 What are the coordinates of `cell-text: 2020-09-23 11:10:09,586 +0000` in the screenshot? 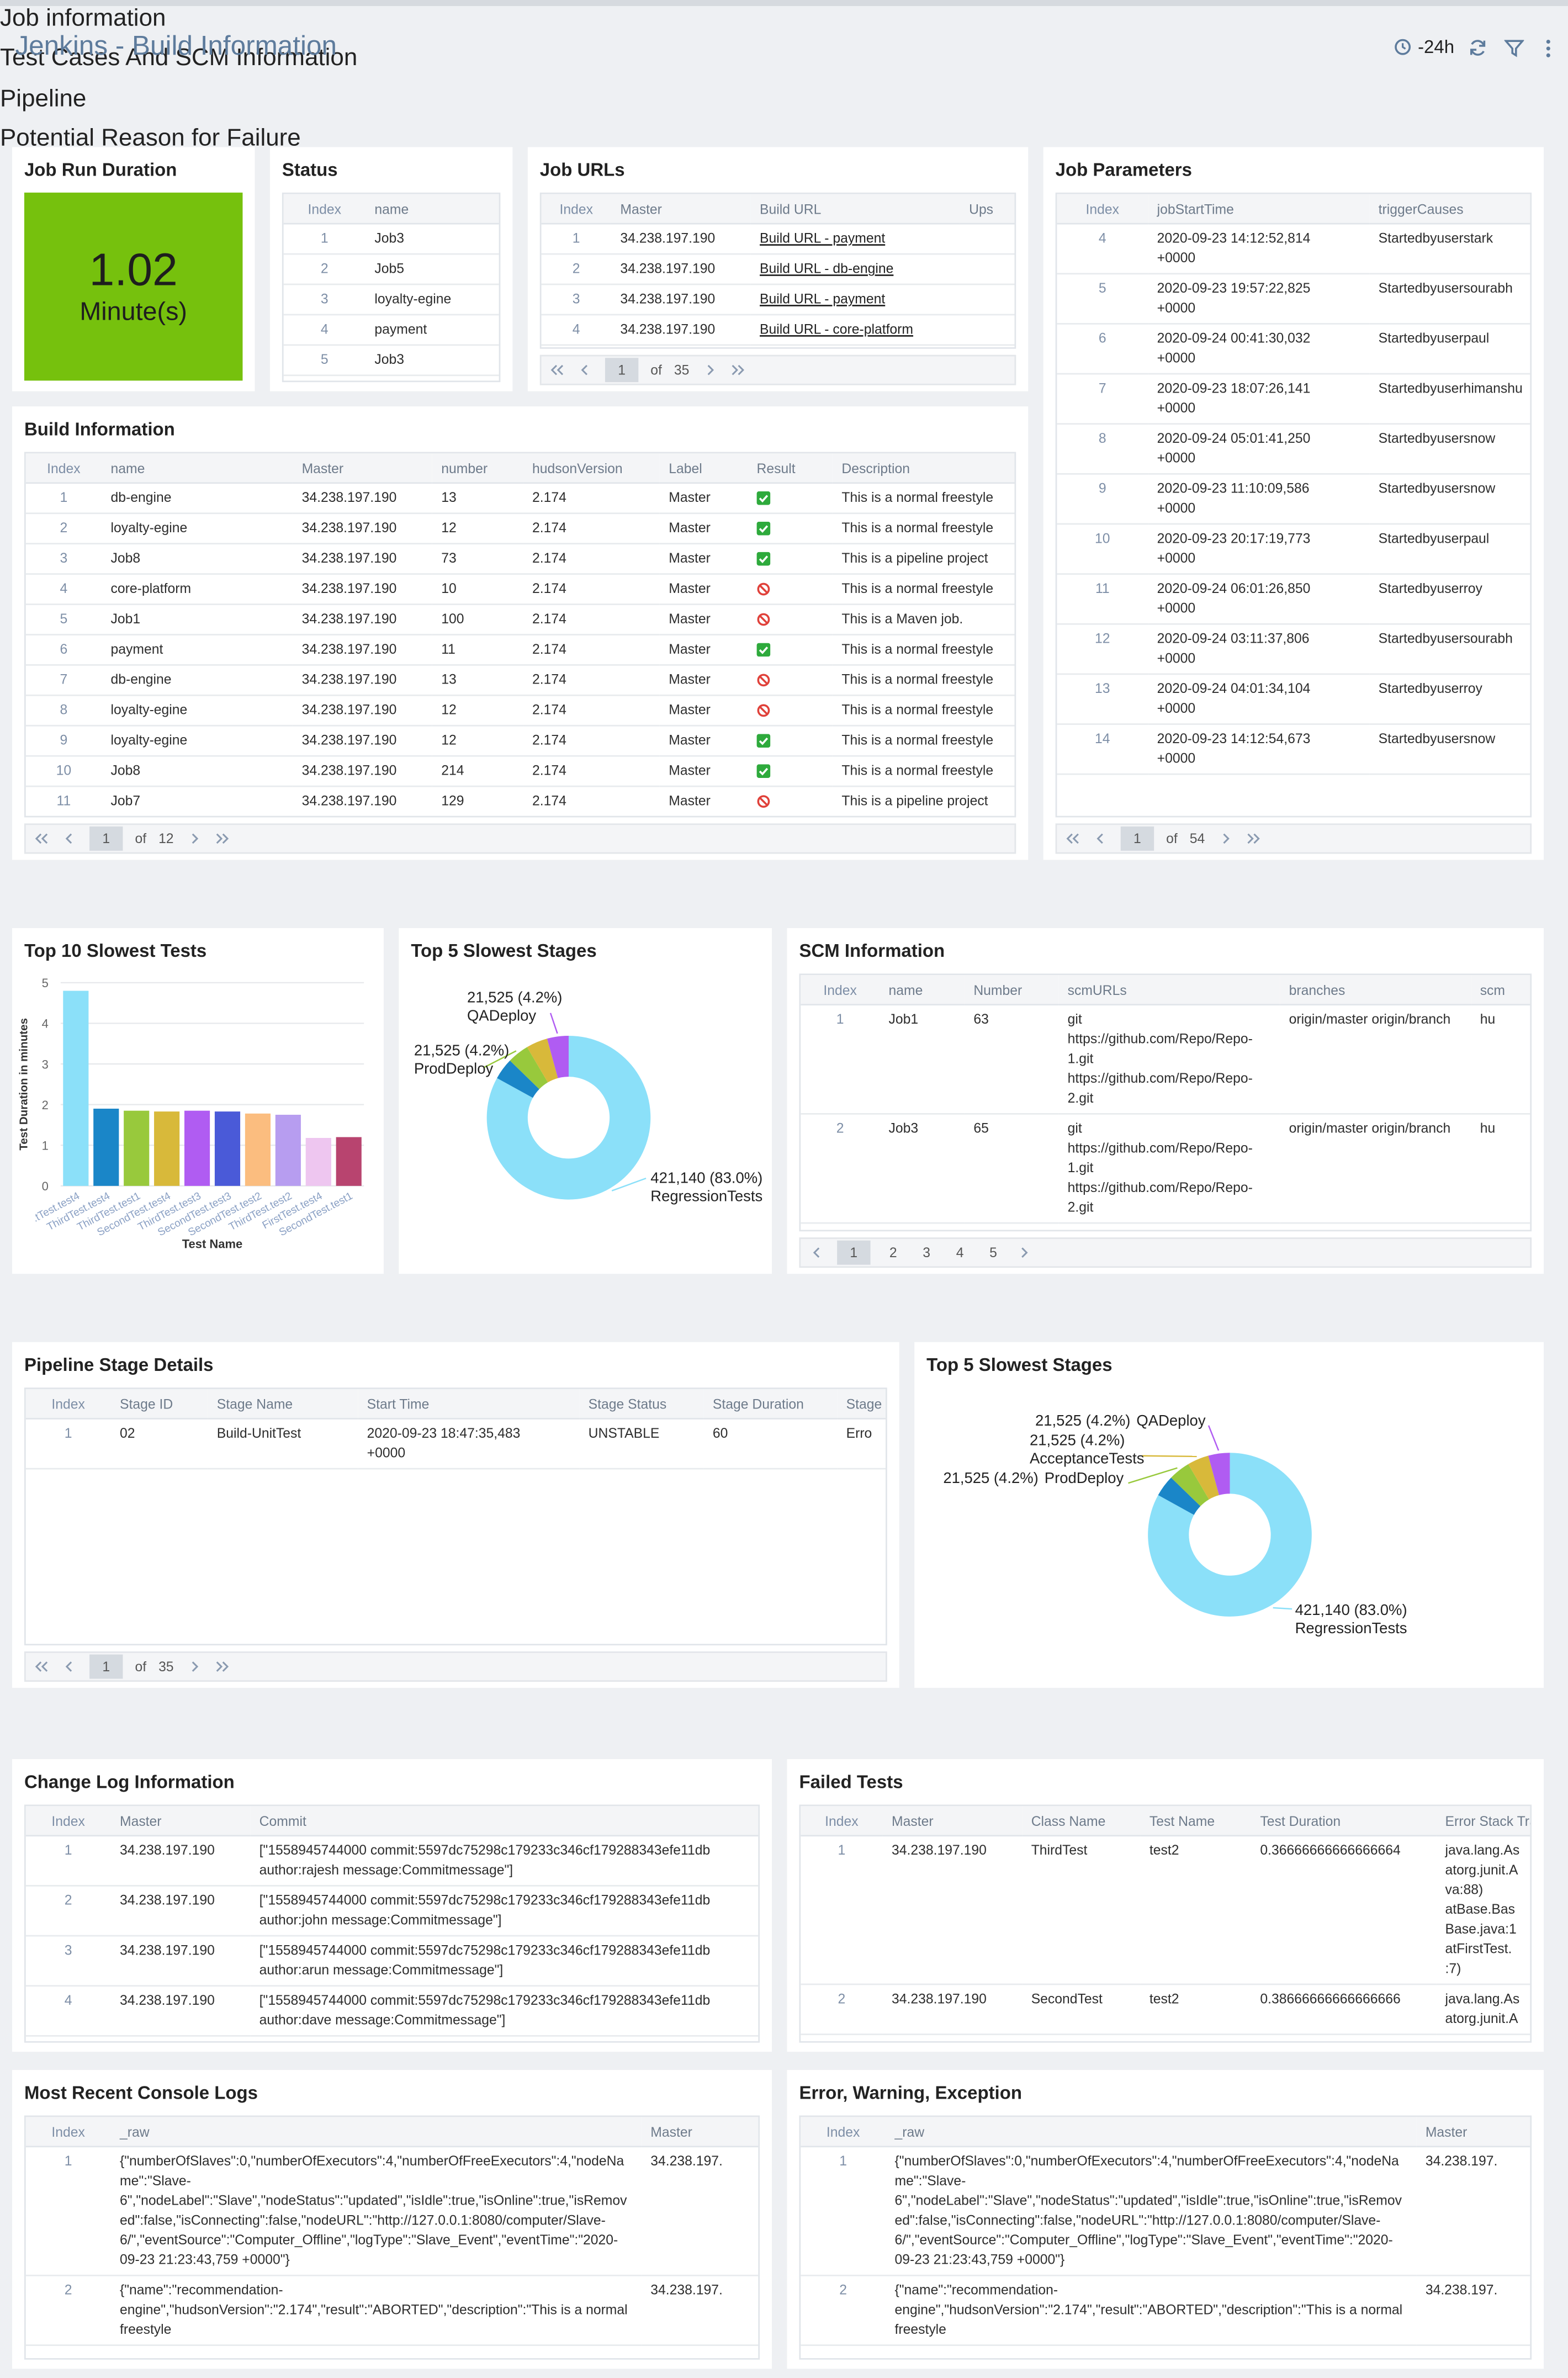 It's located at (1234, 498).